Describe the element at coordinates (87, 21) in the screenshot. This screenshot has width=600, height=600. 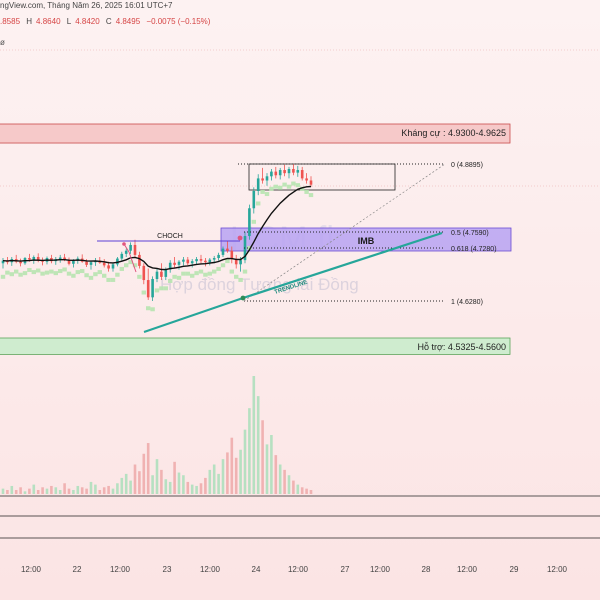
I see `low-value: 4.8420` at that location.